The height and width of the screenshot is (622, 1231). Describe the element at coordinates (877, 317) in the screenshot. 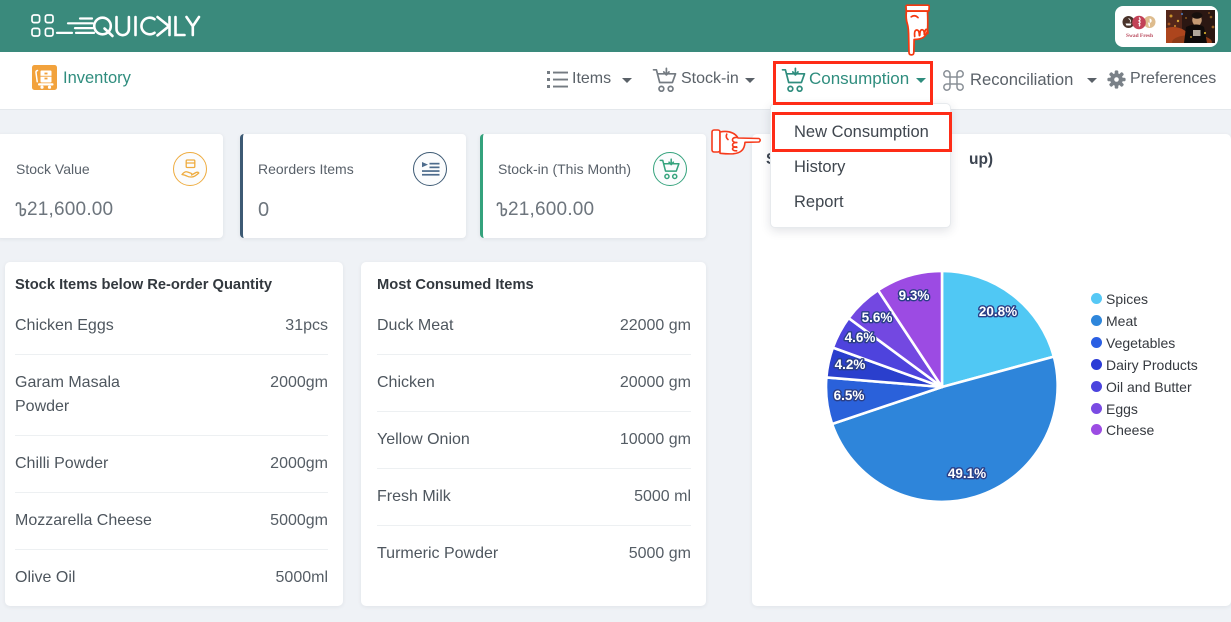

I see `svg-text: 5.6%` at that location.